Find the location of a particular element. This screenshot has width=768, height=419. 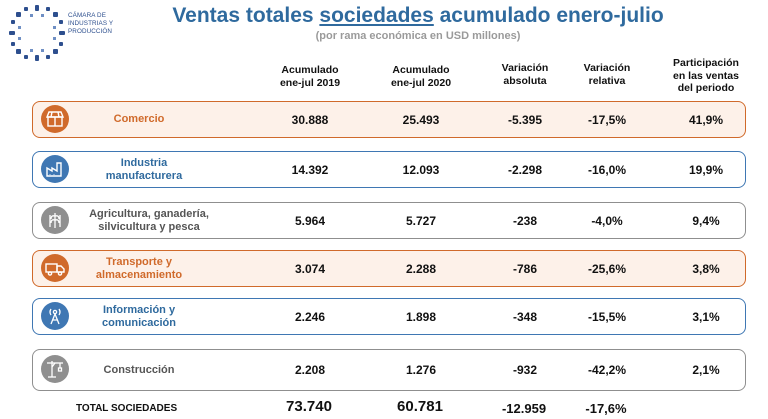

cell-2019: 30.888 is located at coordinates (310, 119).